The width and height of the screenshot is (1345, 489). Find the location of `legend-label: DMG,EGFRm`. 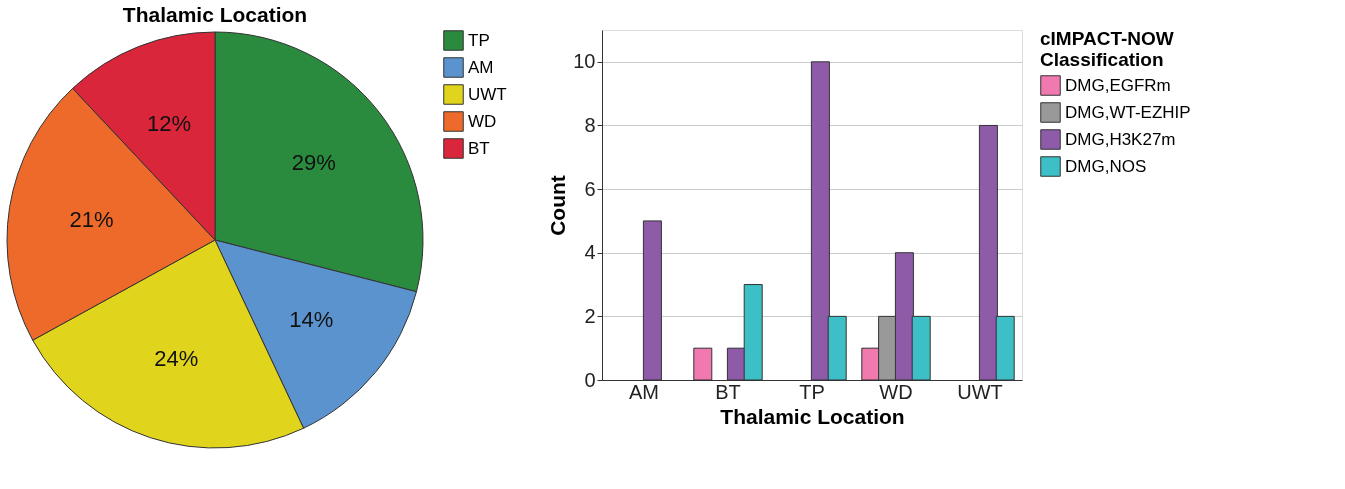

legend-label: DMG,EGFRm is located at coordinates (1118, 85).